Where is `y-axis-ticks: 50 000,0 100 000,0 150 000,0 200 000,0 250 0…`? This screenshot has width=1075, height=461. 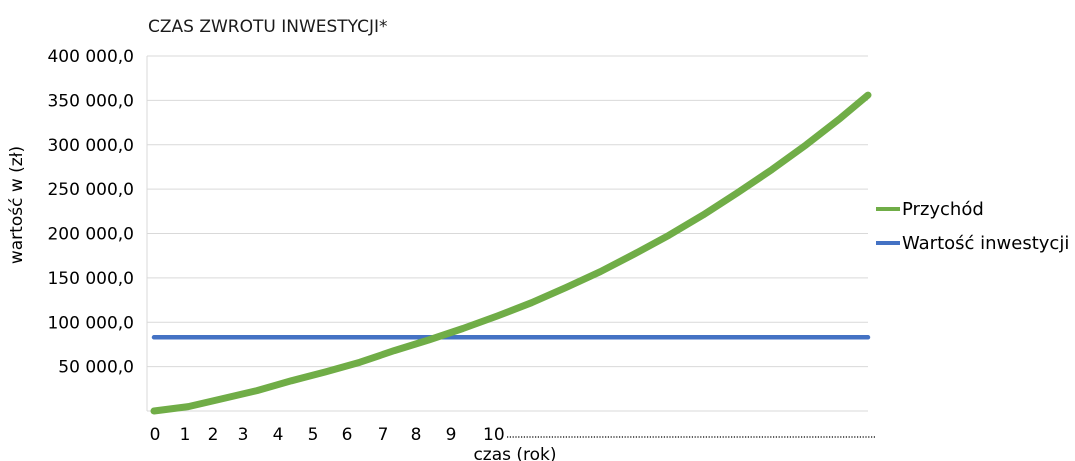 y-axis-ticks: 50 000,0 100 000,0 150 000,0 200 000,0 250 0… is located at coordinates (90, 212).